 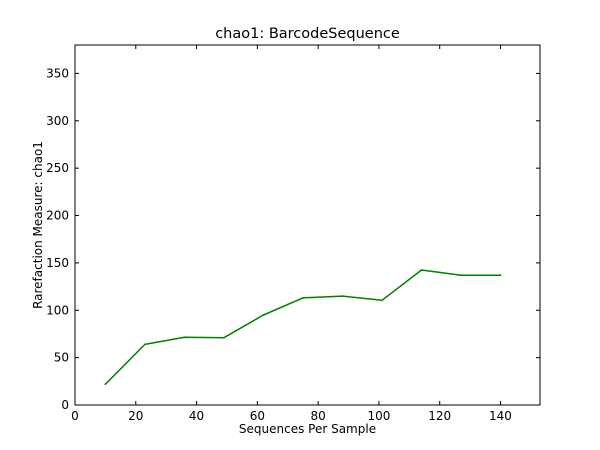 What do you see at coordinates (65, 405) in the screenshot?
I see `y-tick-label: 0` at bounding box center [65, 405].